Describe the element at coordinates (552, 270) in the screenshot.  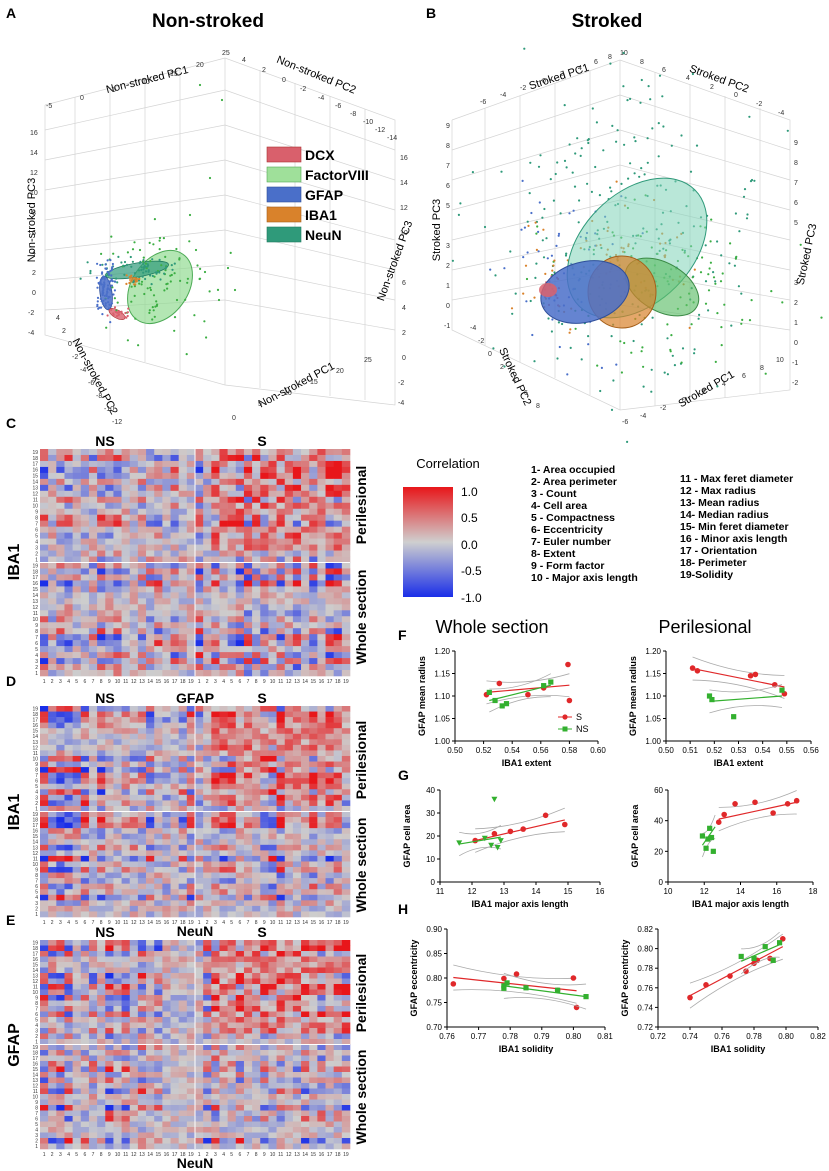
I see `point-iba1` at that location.